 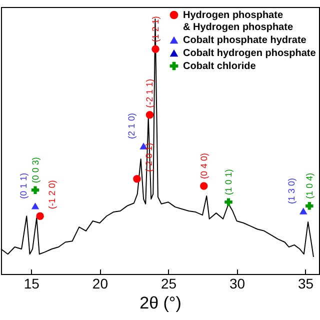 What do you see at coordinates (219, 66) in the screenshot?
I see `legend-label: Cobalt chloride` at bounding box center [219, 66].